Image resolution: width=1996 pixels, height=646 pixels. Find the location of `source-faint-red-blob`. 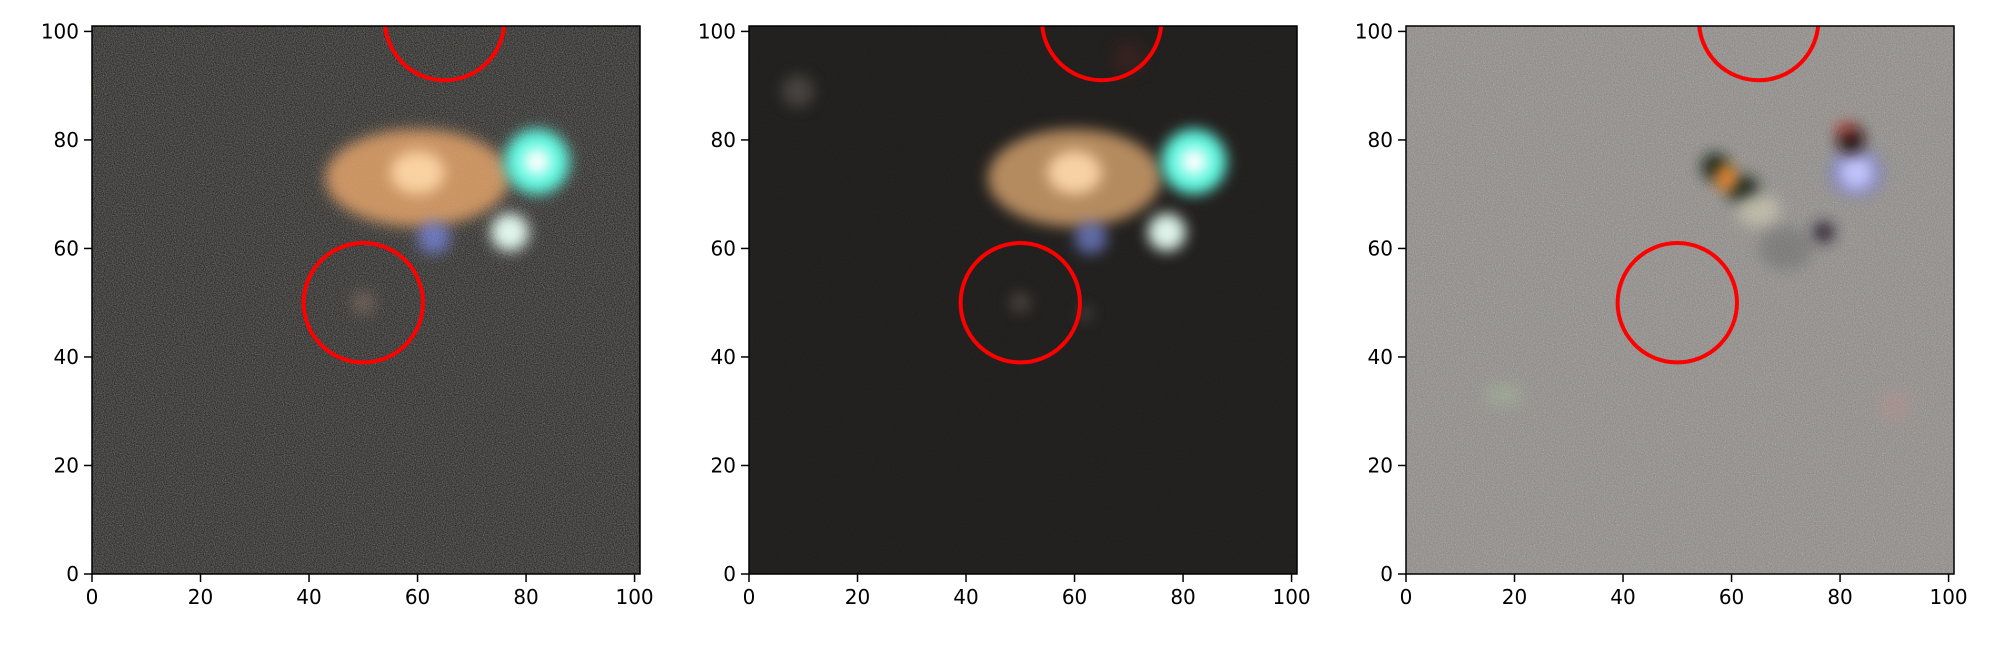

source-faint-red-blob is located at coordinates (1129, 58).